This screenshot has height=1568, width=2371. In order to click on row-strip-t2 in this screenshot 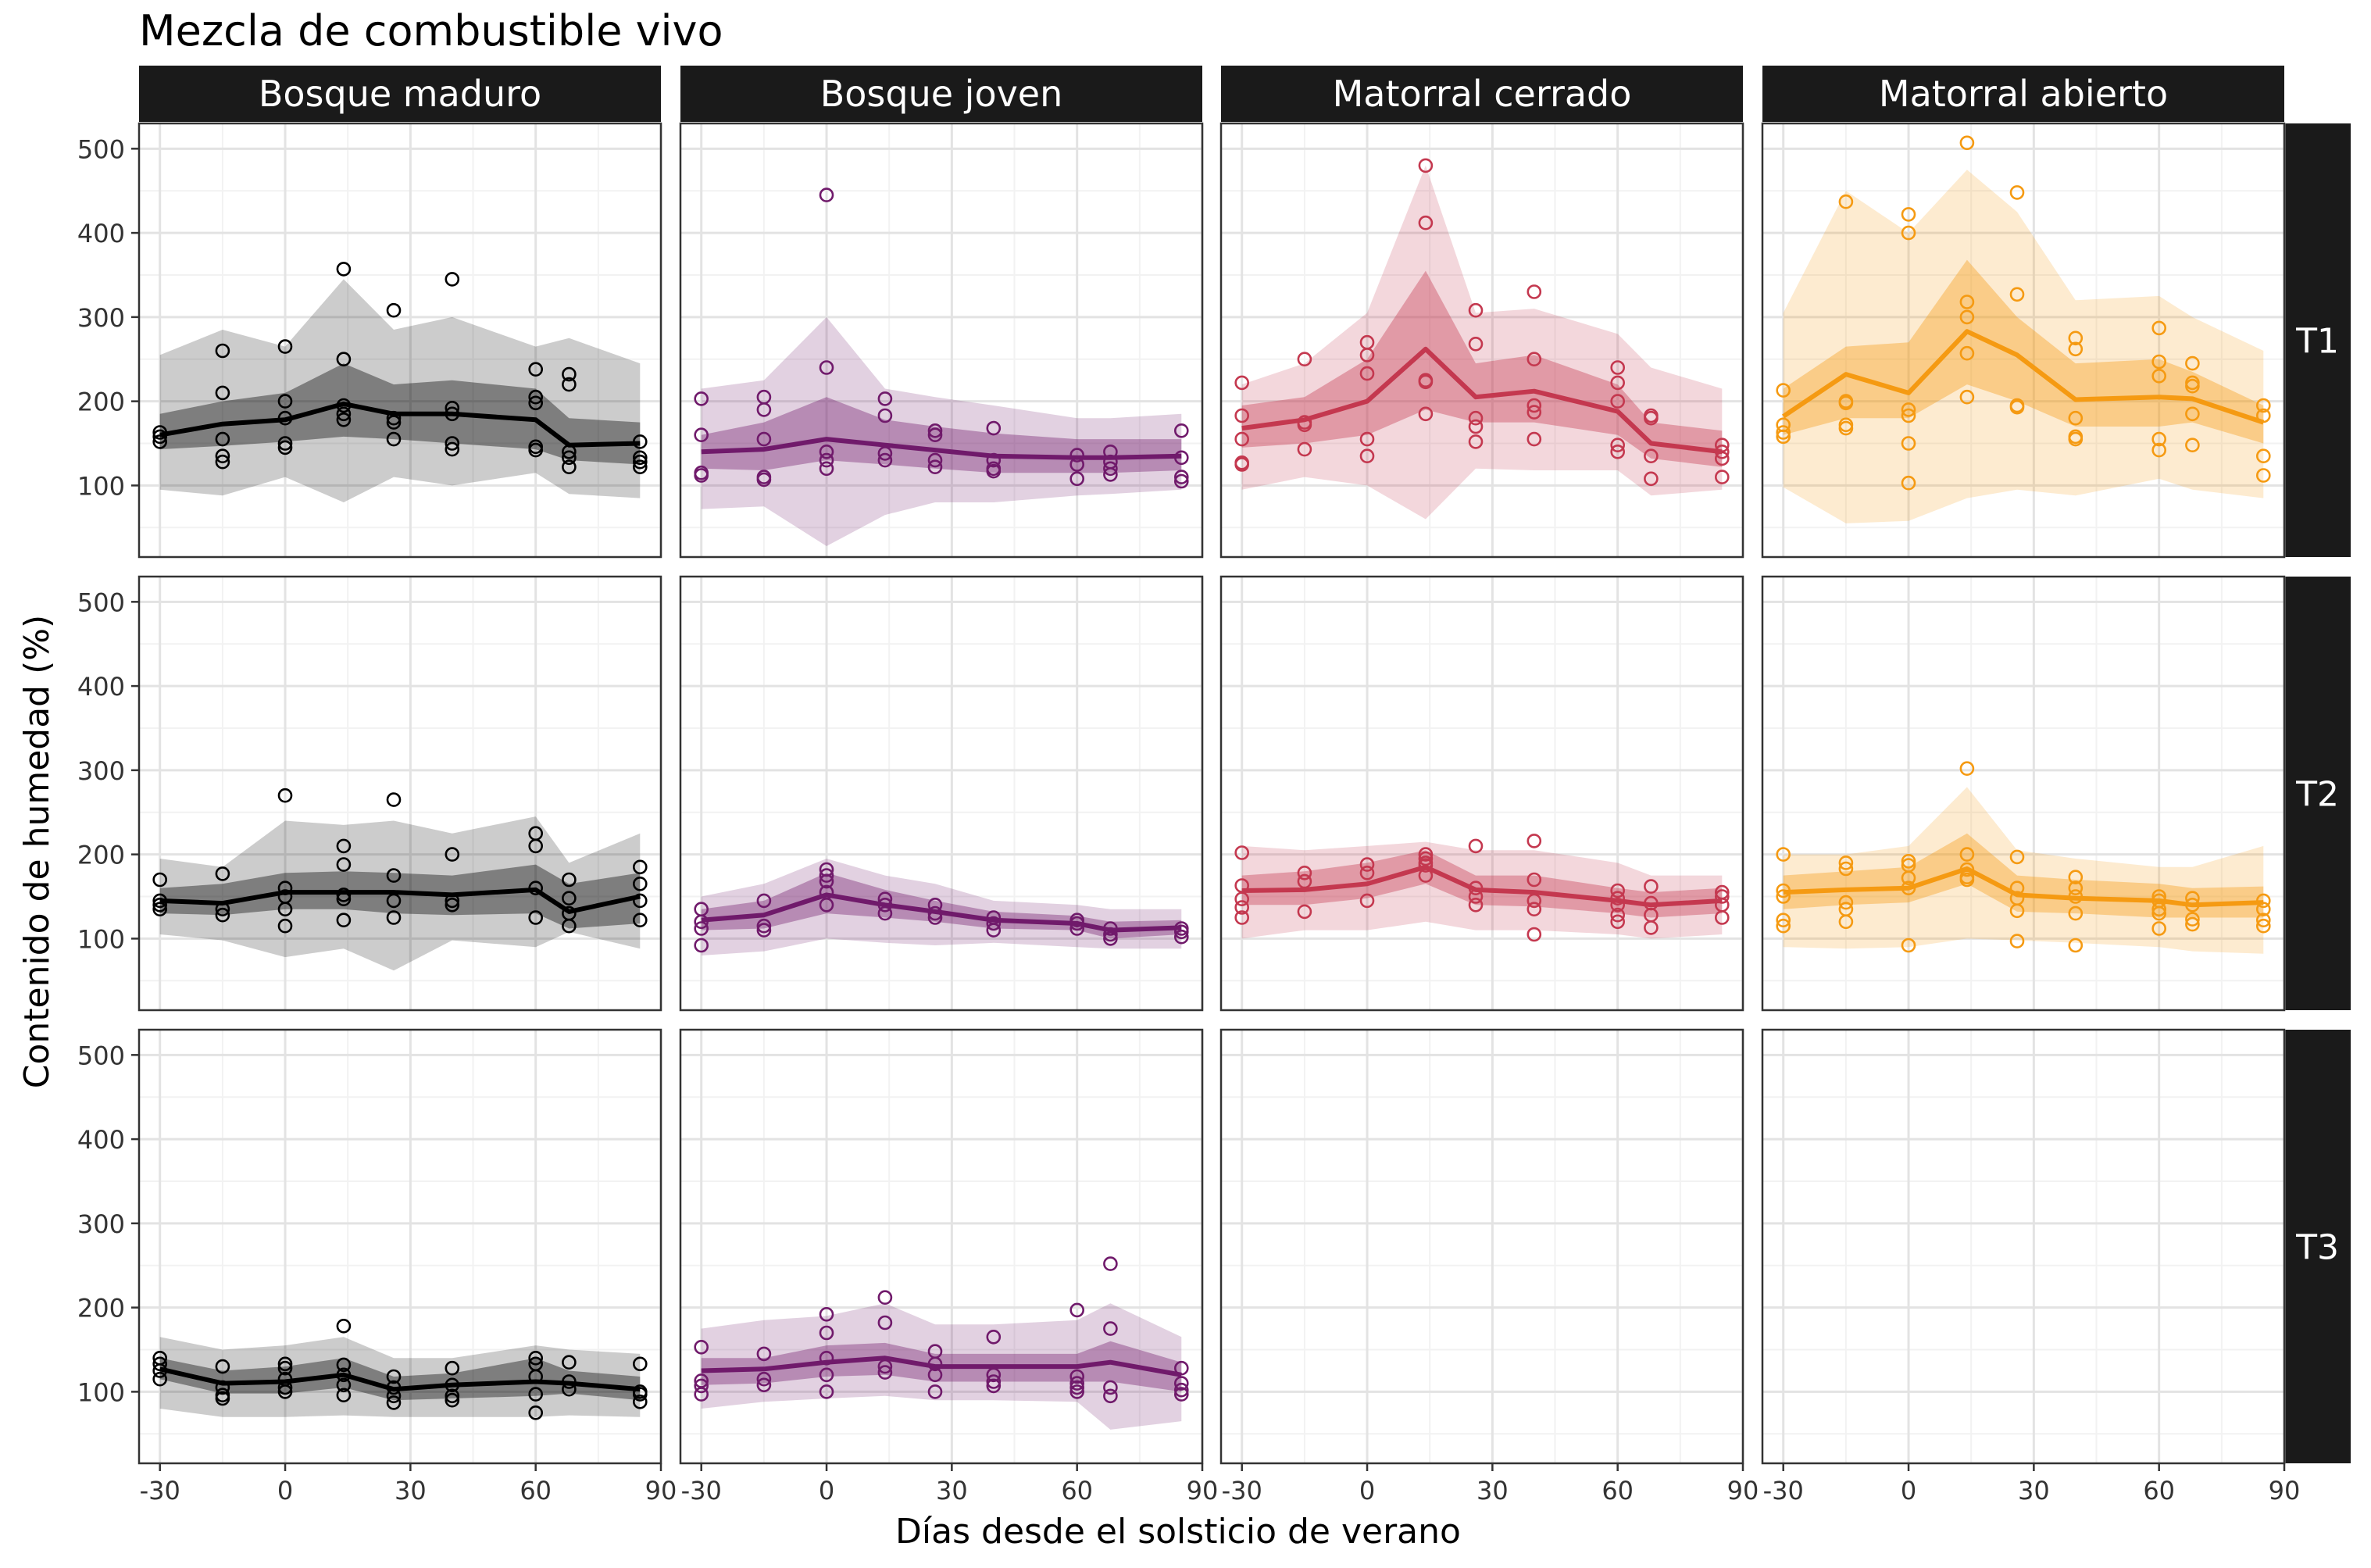, I will do `click(2317, 793)`.